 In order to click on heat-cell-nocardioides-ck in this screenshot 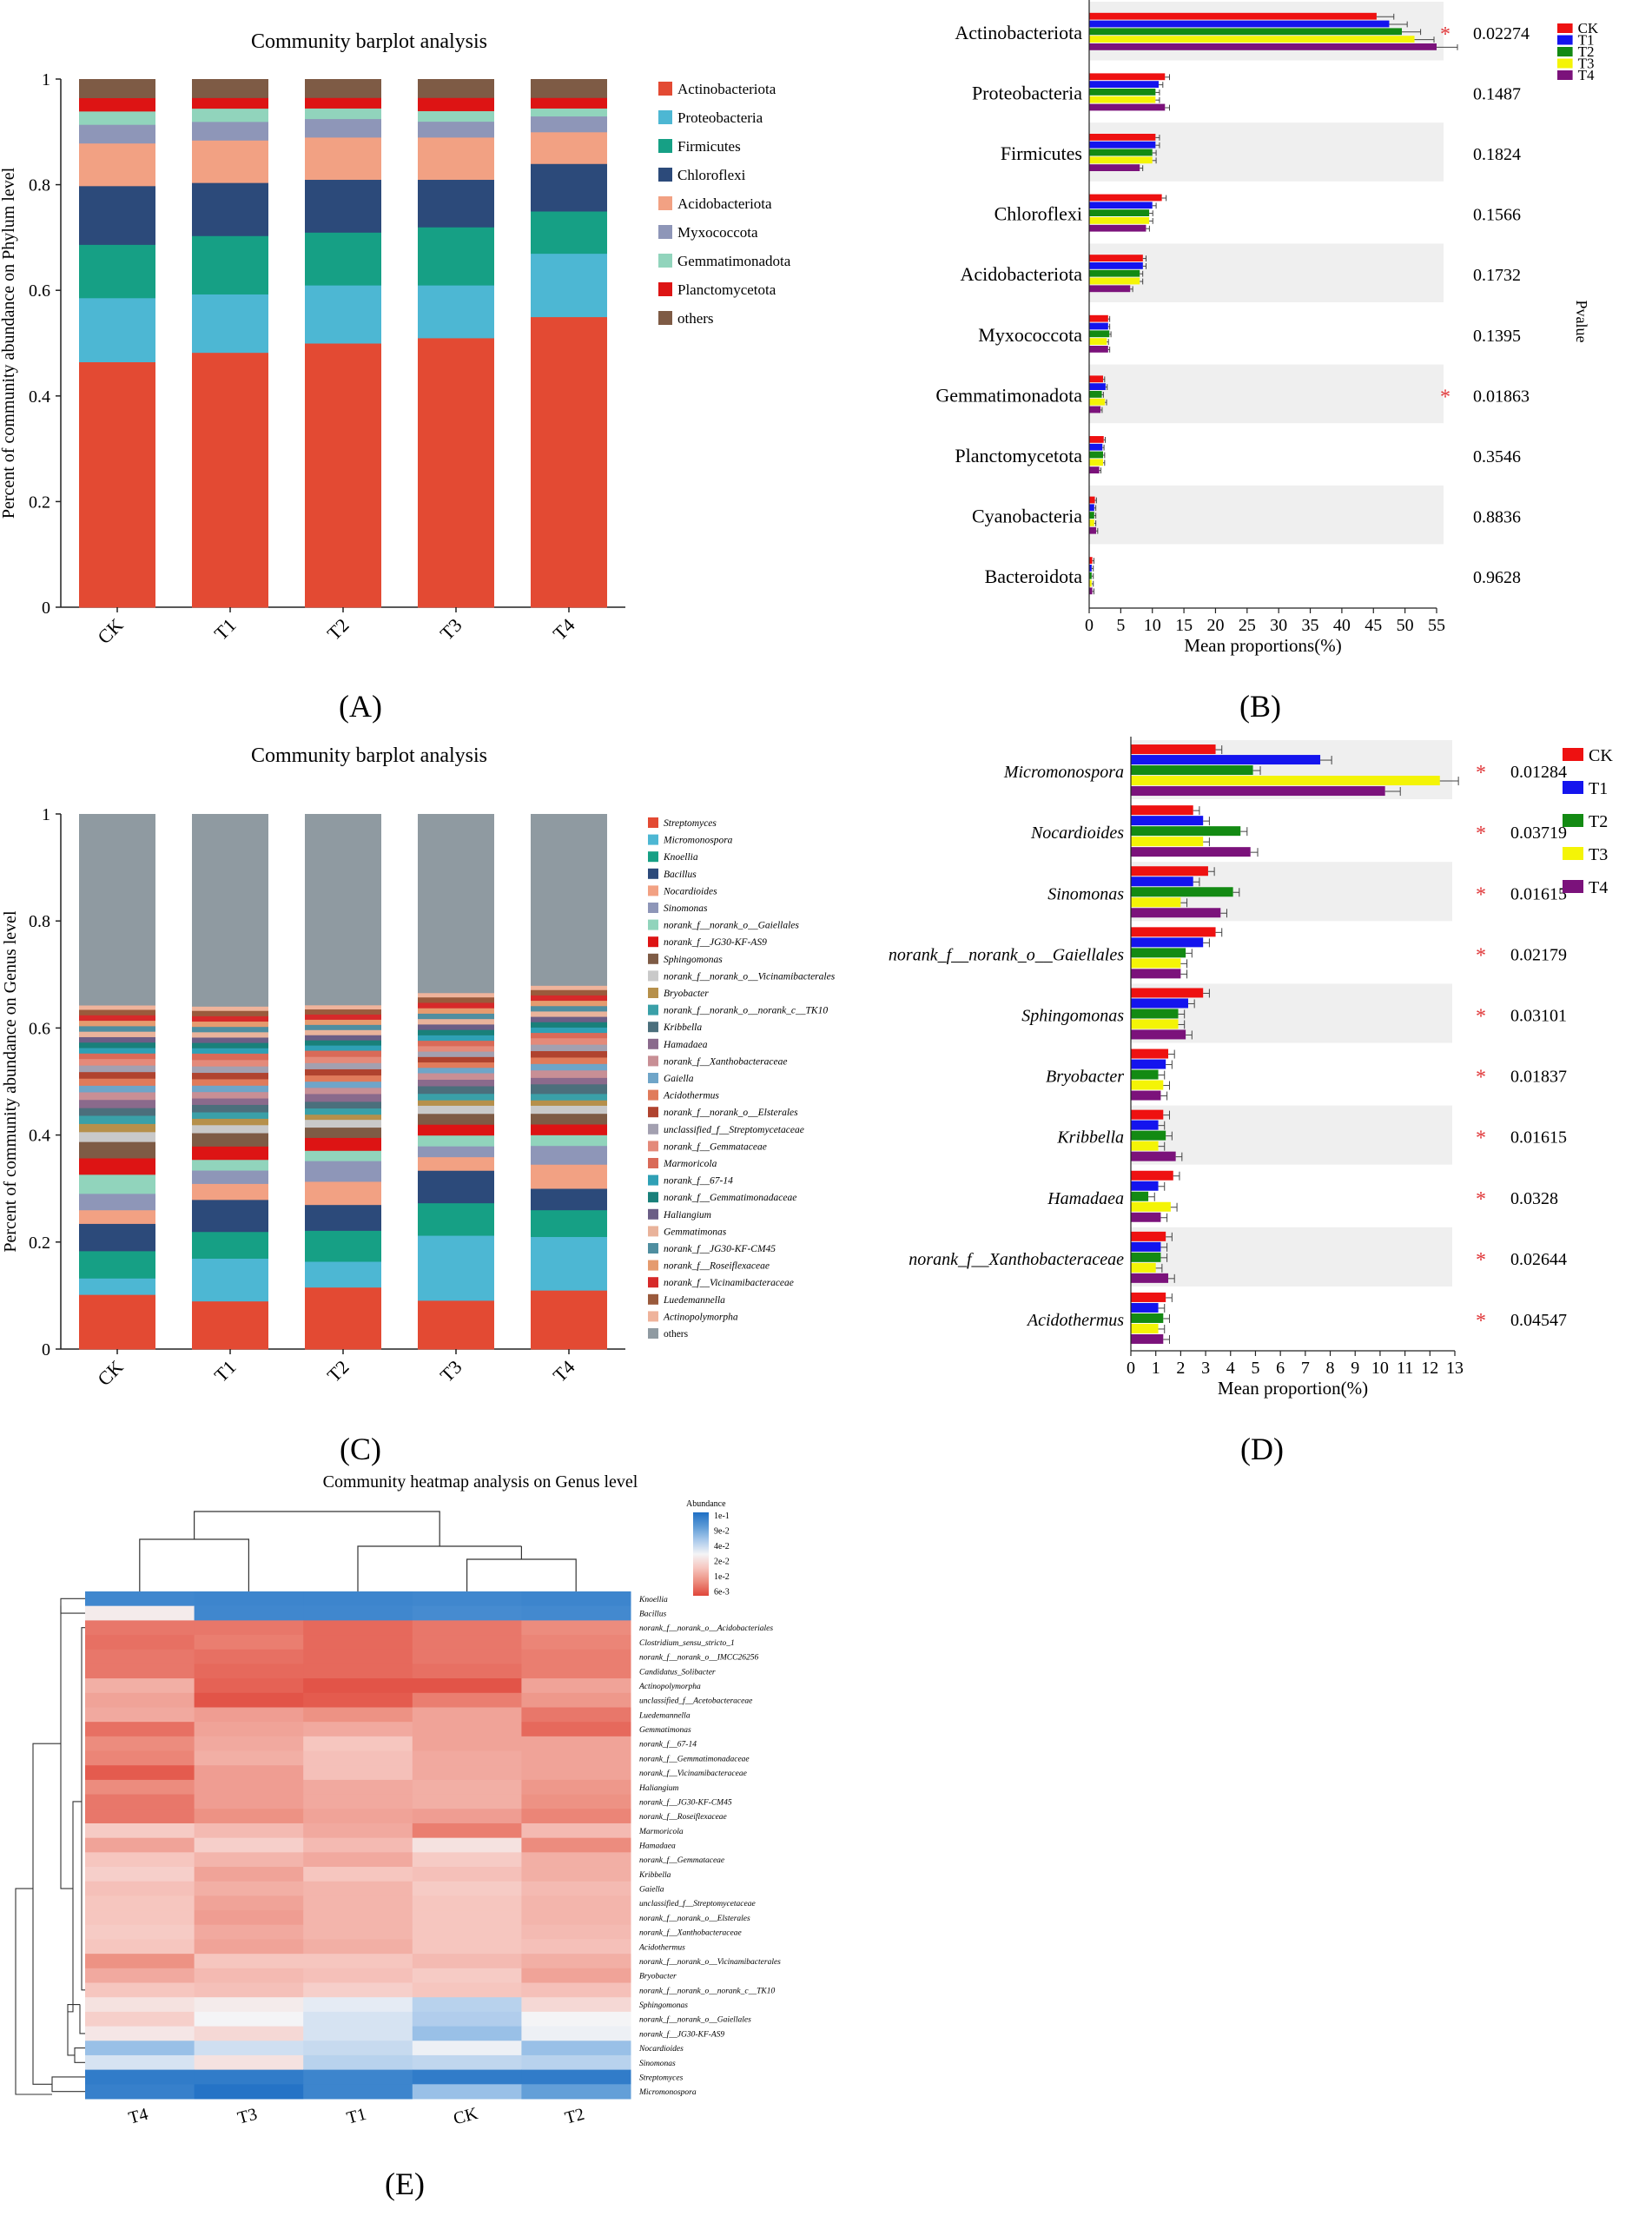, I will do `click(467, 2048)`.